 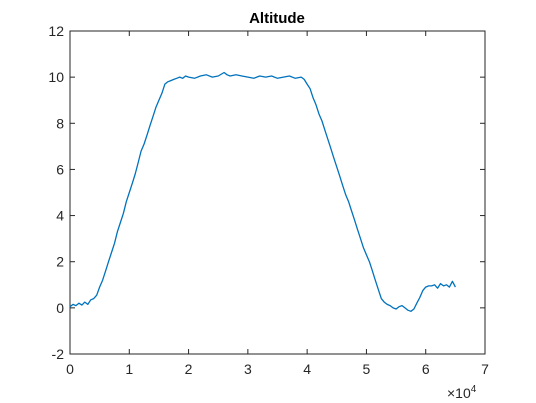 What do you see at coordinates (60, 169) in the screenshot?
I see `y-tick-label: 6` at bounding box center [60, 169].